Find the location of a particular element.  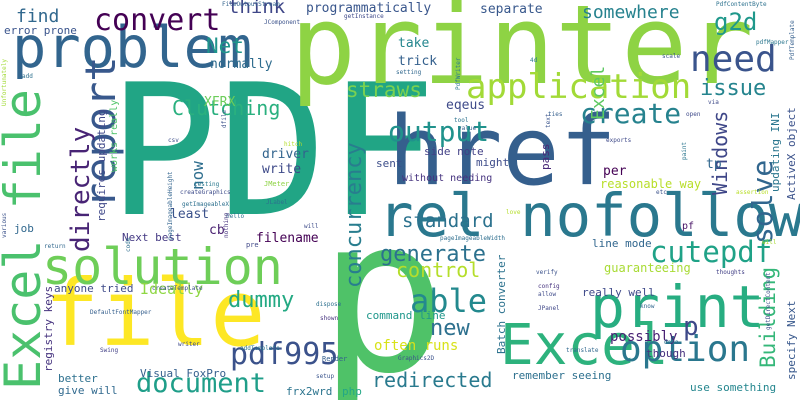

word-p-small: p is located at coordinates (691, 327).